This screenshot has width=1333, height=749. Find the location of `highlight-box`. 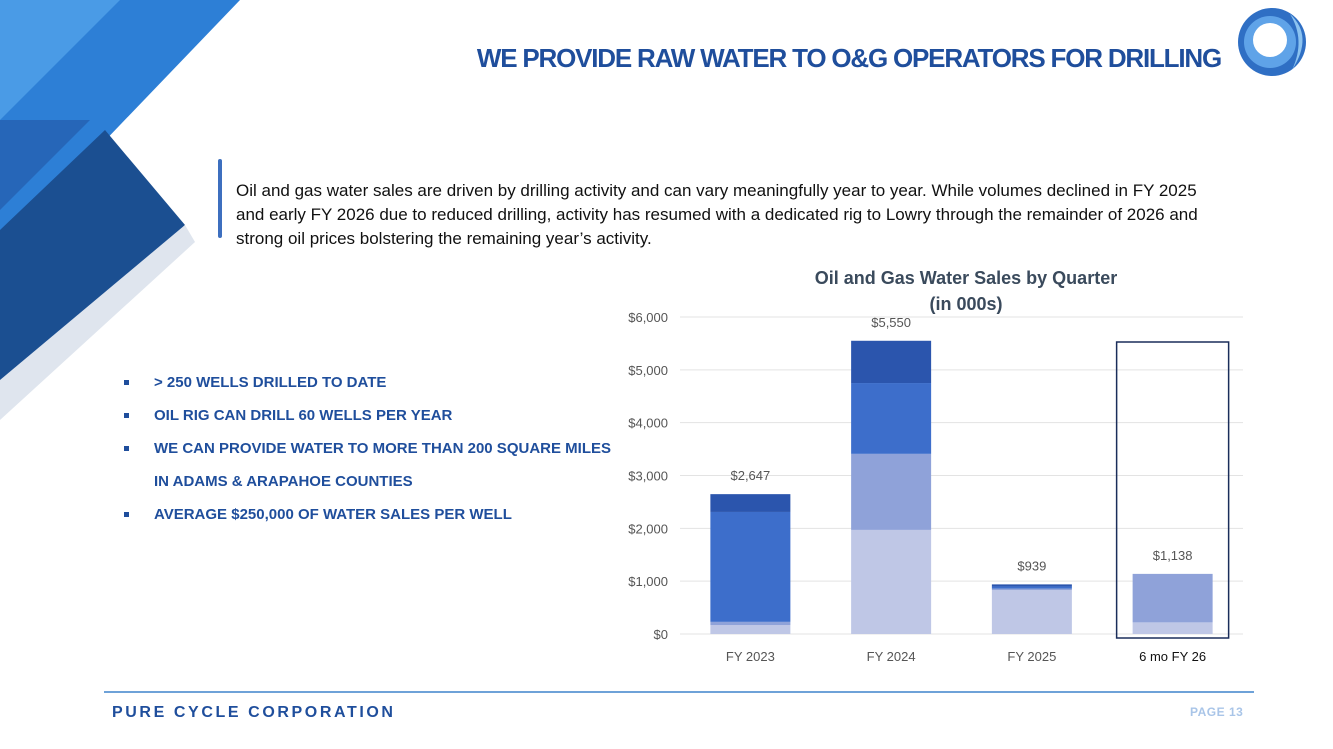

highlight-box is located at coordinates (1172, 490).